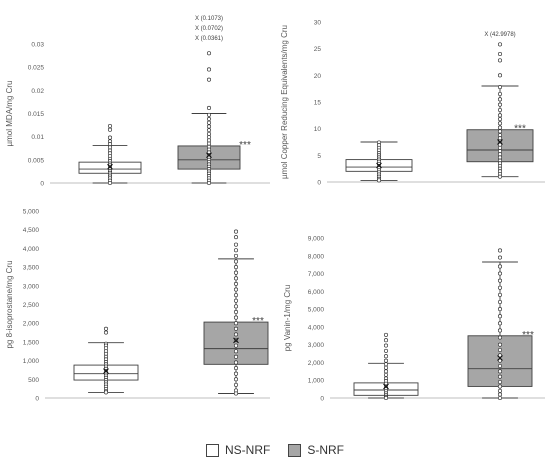 This screenshot has width=550, height=463. What do you see at coordinates (318, 129) in the screenshot?
I see `y-tick-label: 10` at bounding box center [318, 129].